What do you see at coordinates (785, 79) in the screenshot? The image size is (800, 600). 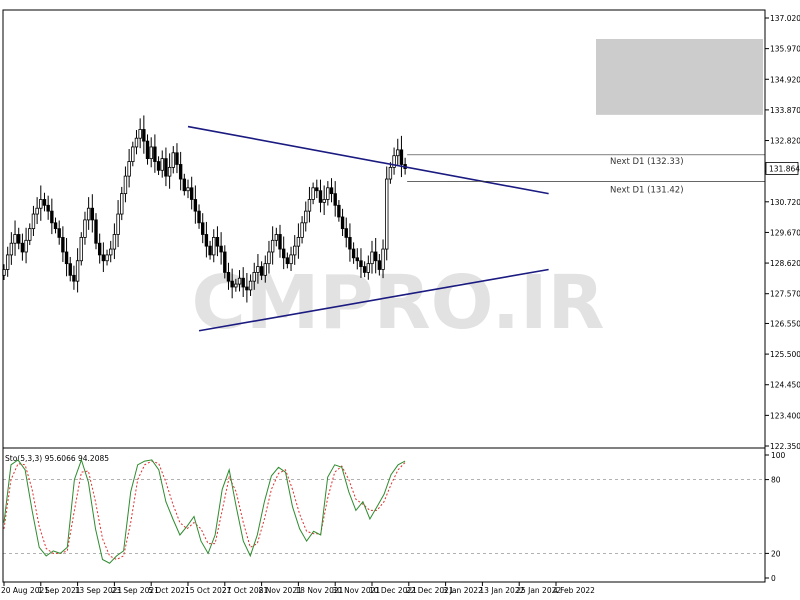 I see `price-tick-label: 134.920` at bounding box center [785, 79].